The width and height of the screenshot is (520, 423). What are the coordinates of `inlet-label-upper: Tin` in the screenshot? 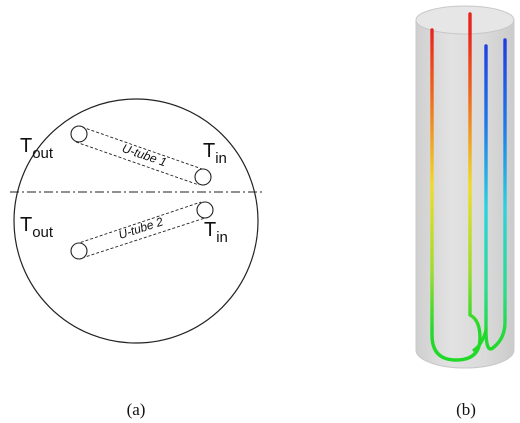 It's located at (215, 153).